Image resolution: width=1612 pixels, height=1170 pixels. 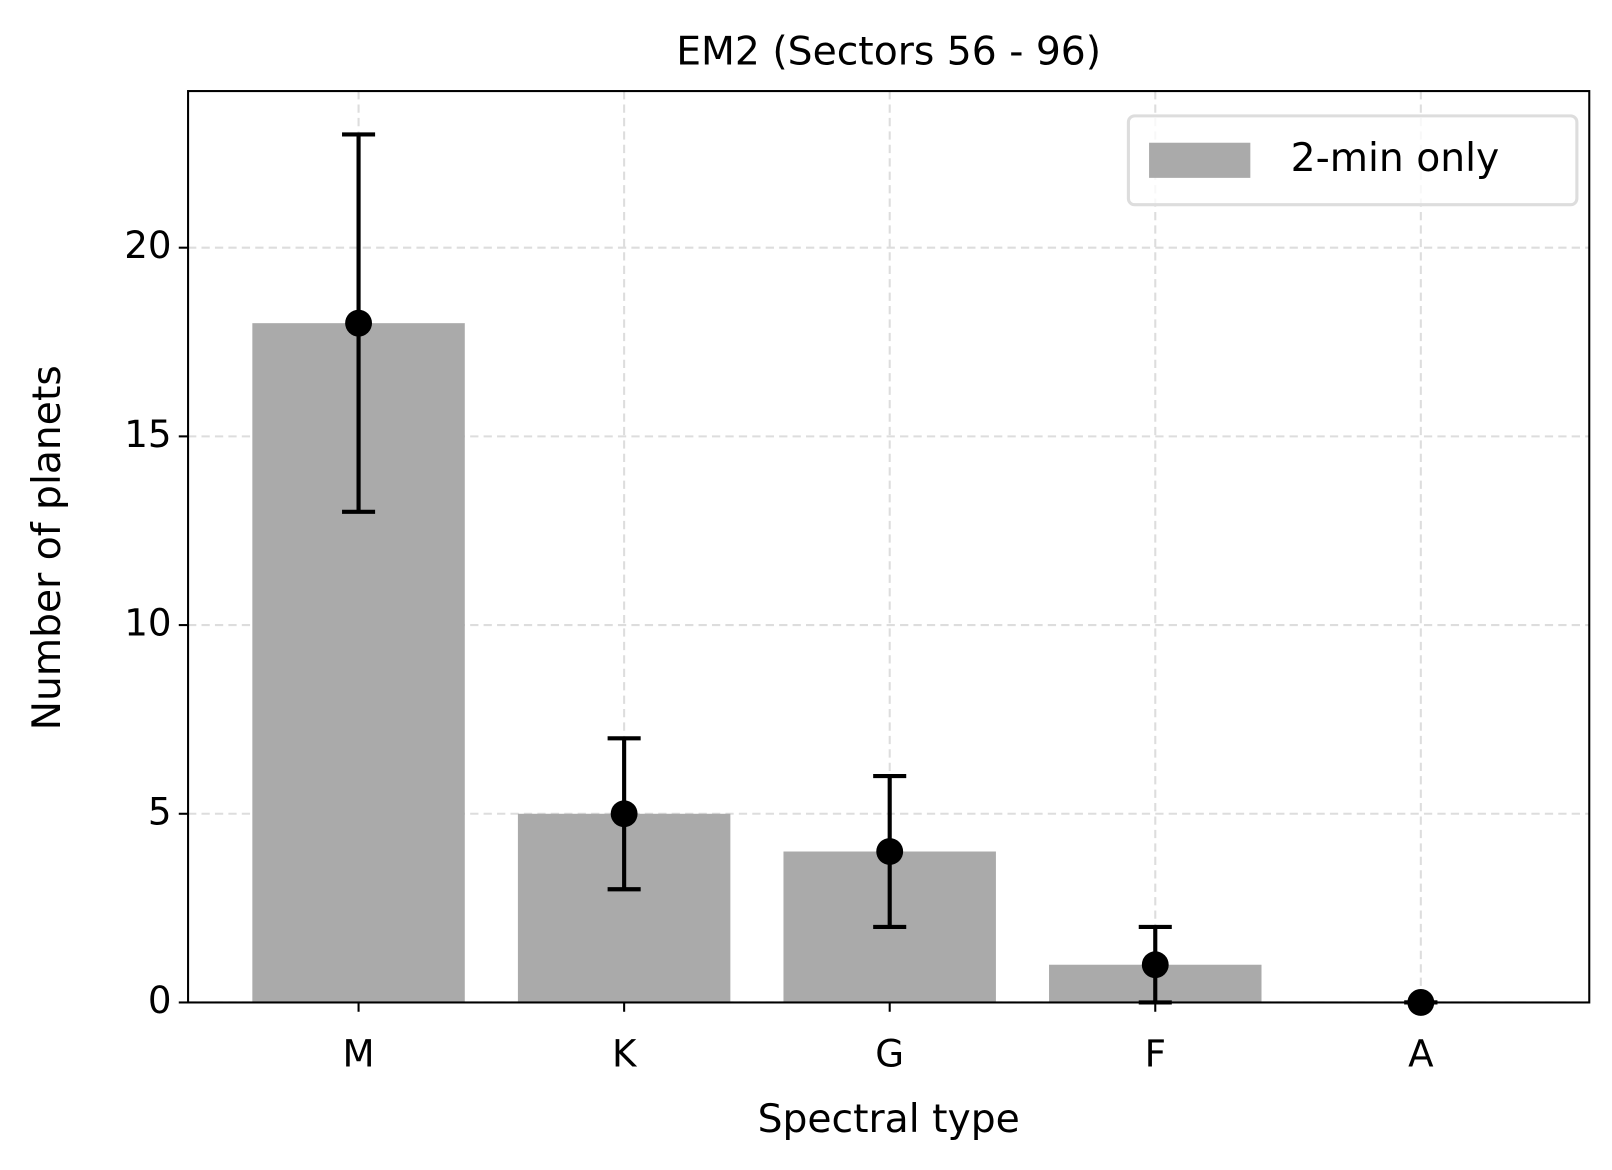 I want to click on y-tick-label: 5, so click(x=160, y=811).